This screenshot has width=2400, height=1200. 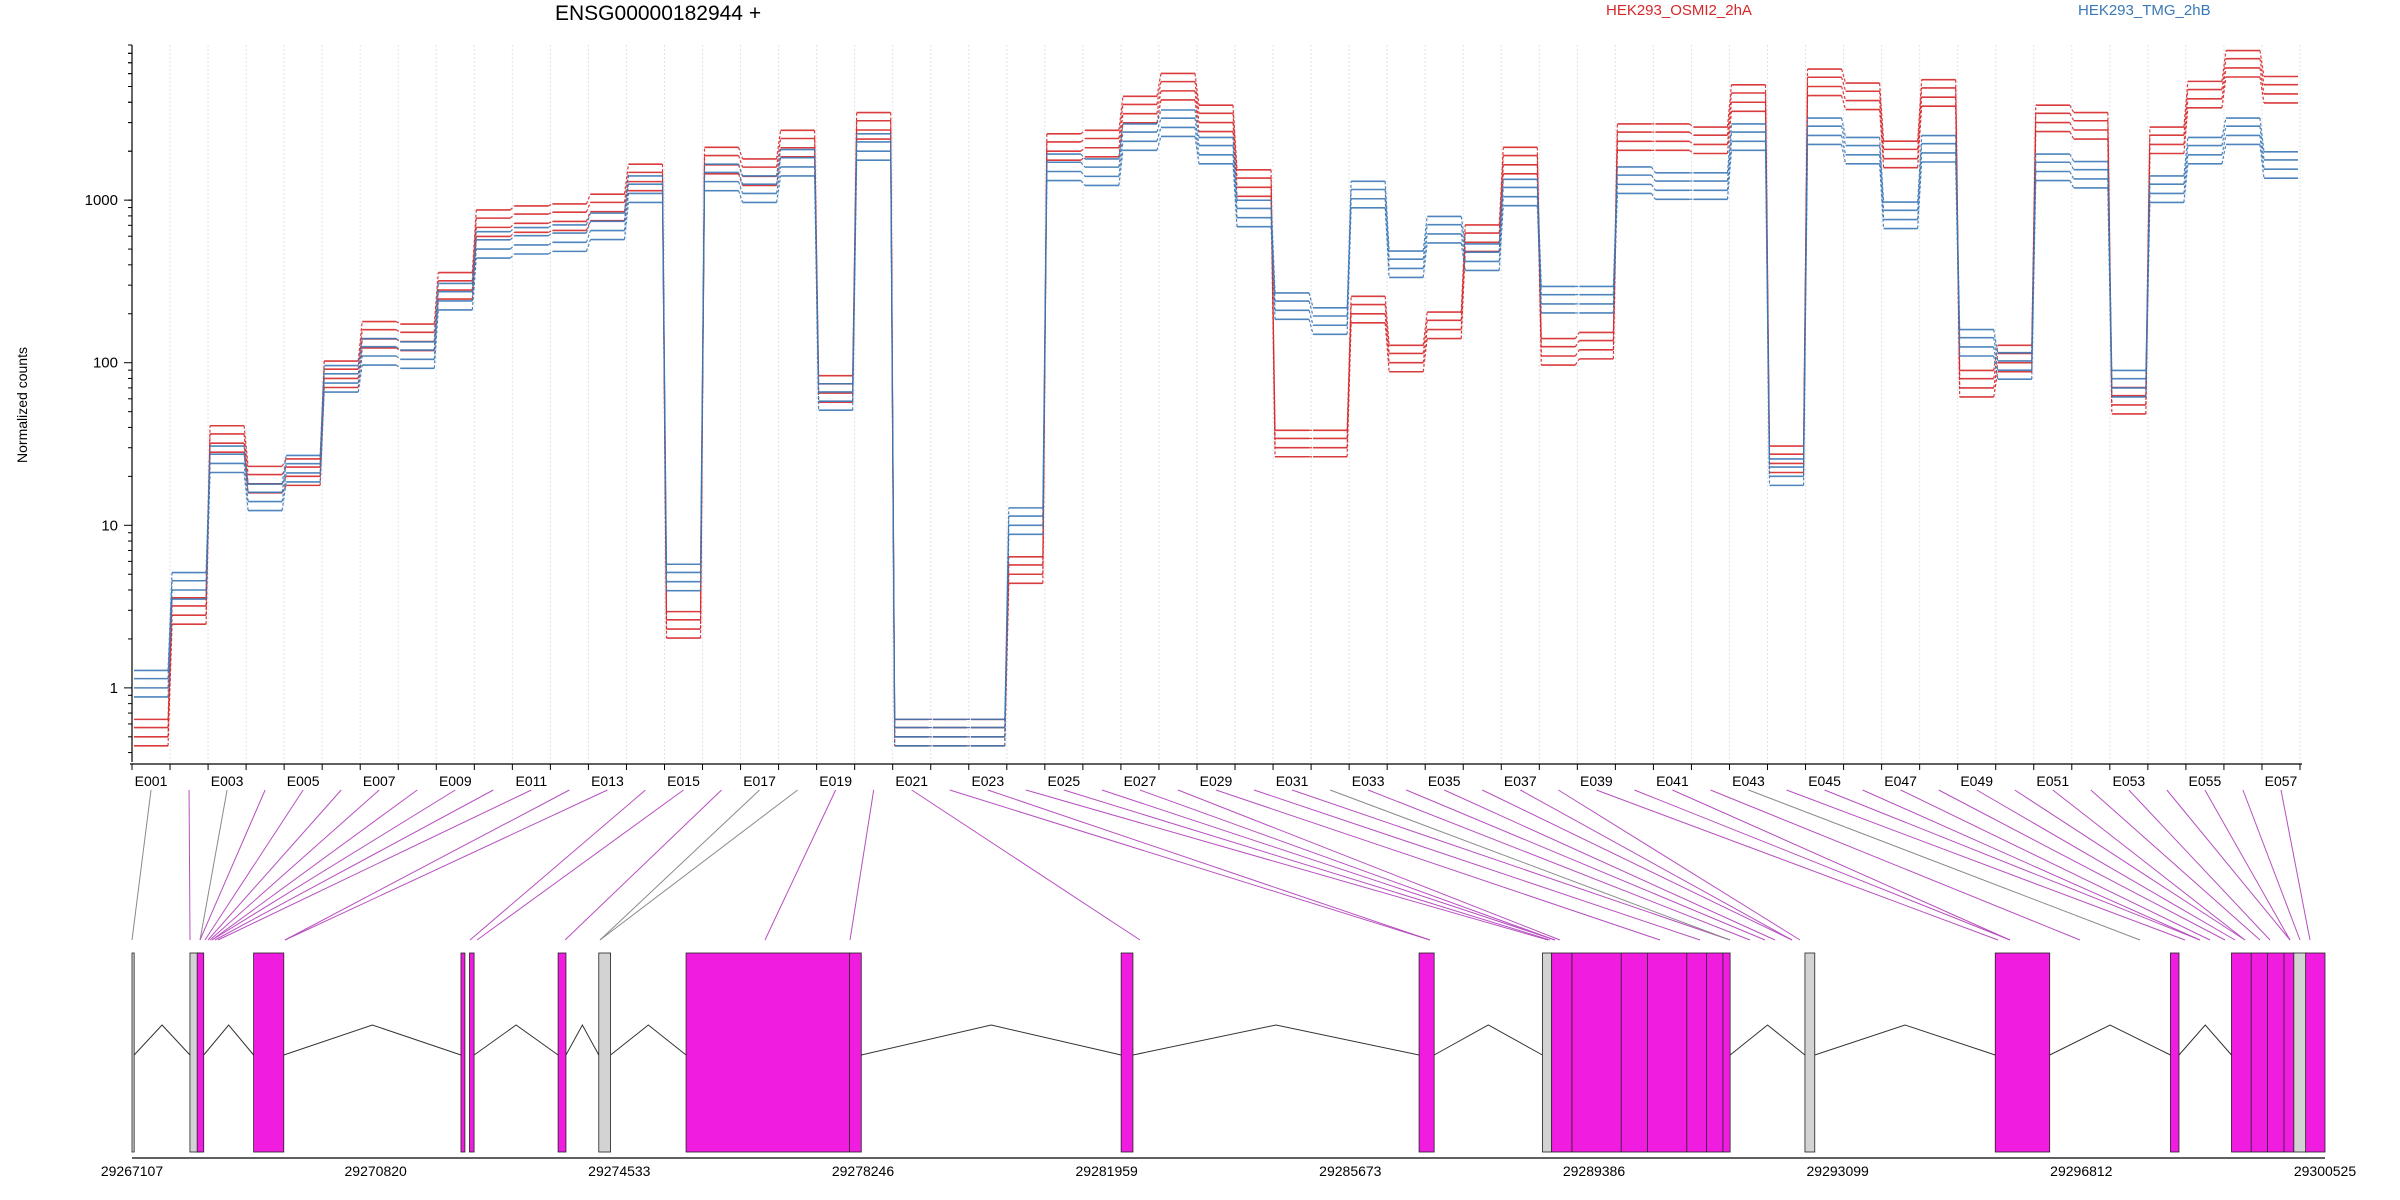 What do you see at coordinates (532, 781) in the screenshot?
I see `x-tick-label: E011` at bounding box center [532, 781].